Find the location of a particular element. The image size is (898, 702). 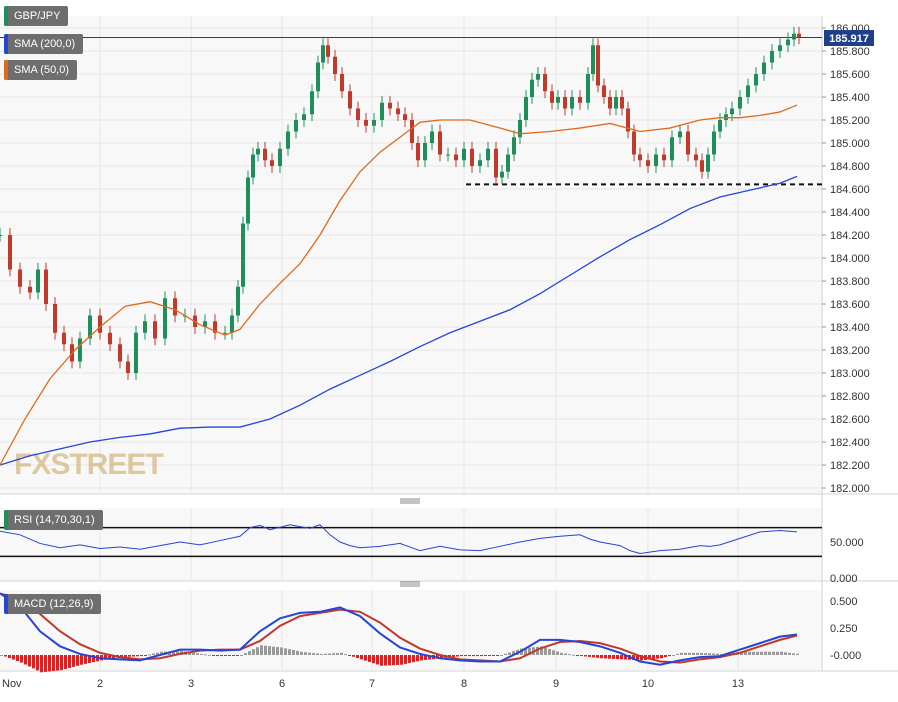

rsi-line is located at coordinates (399, 539).